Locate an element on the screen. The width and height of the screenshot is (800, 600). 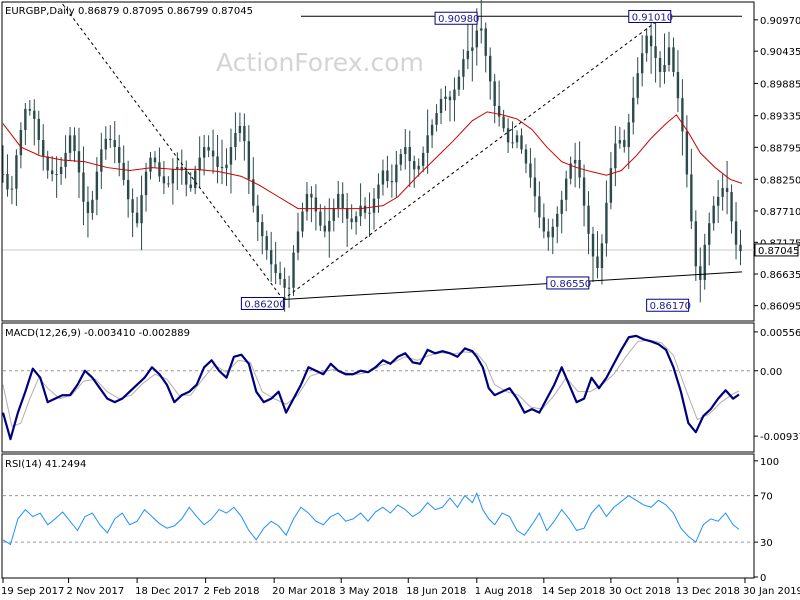
level-label: 0.86550 is located at coordinates (570, 284).